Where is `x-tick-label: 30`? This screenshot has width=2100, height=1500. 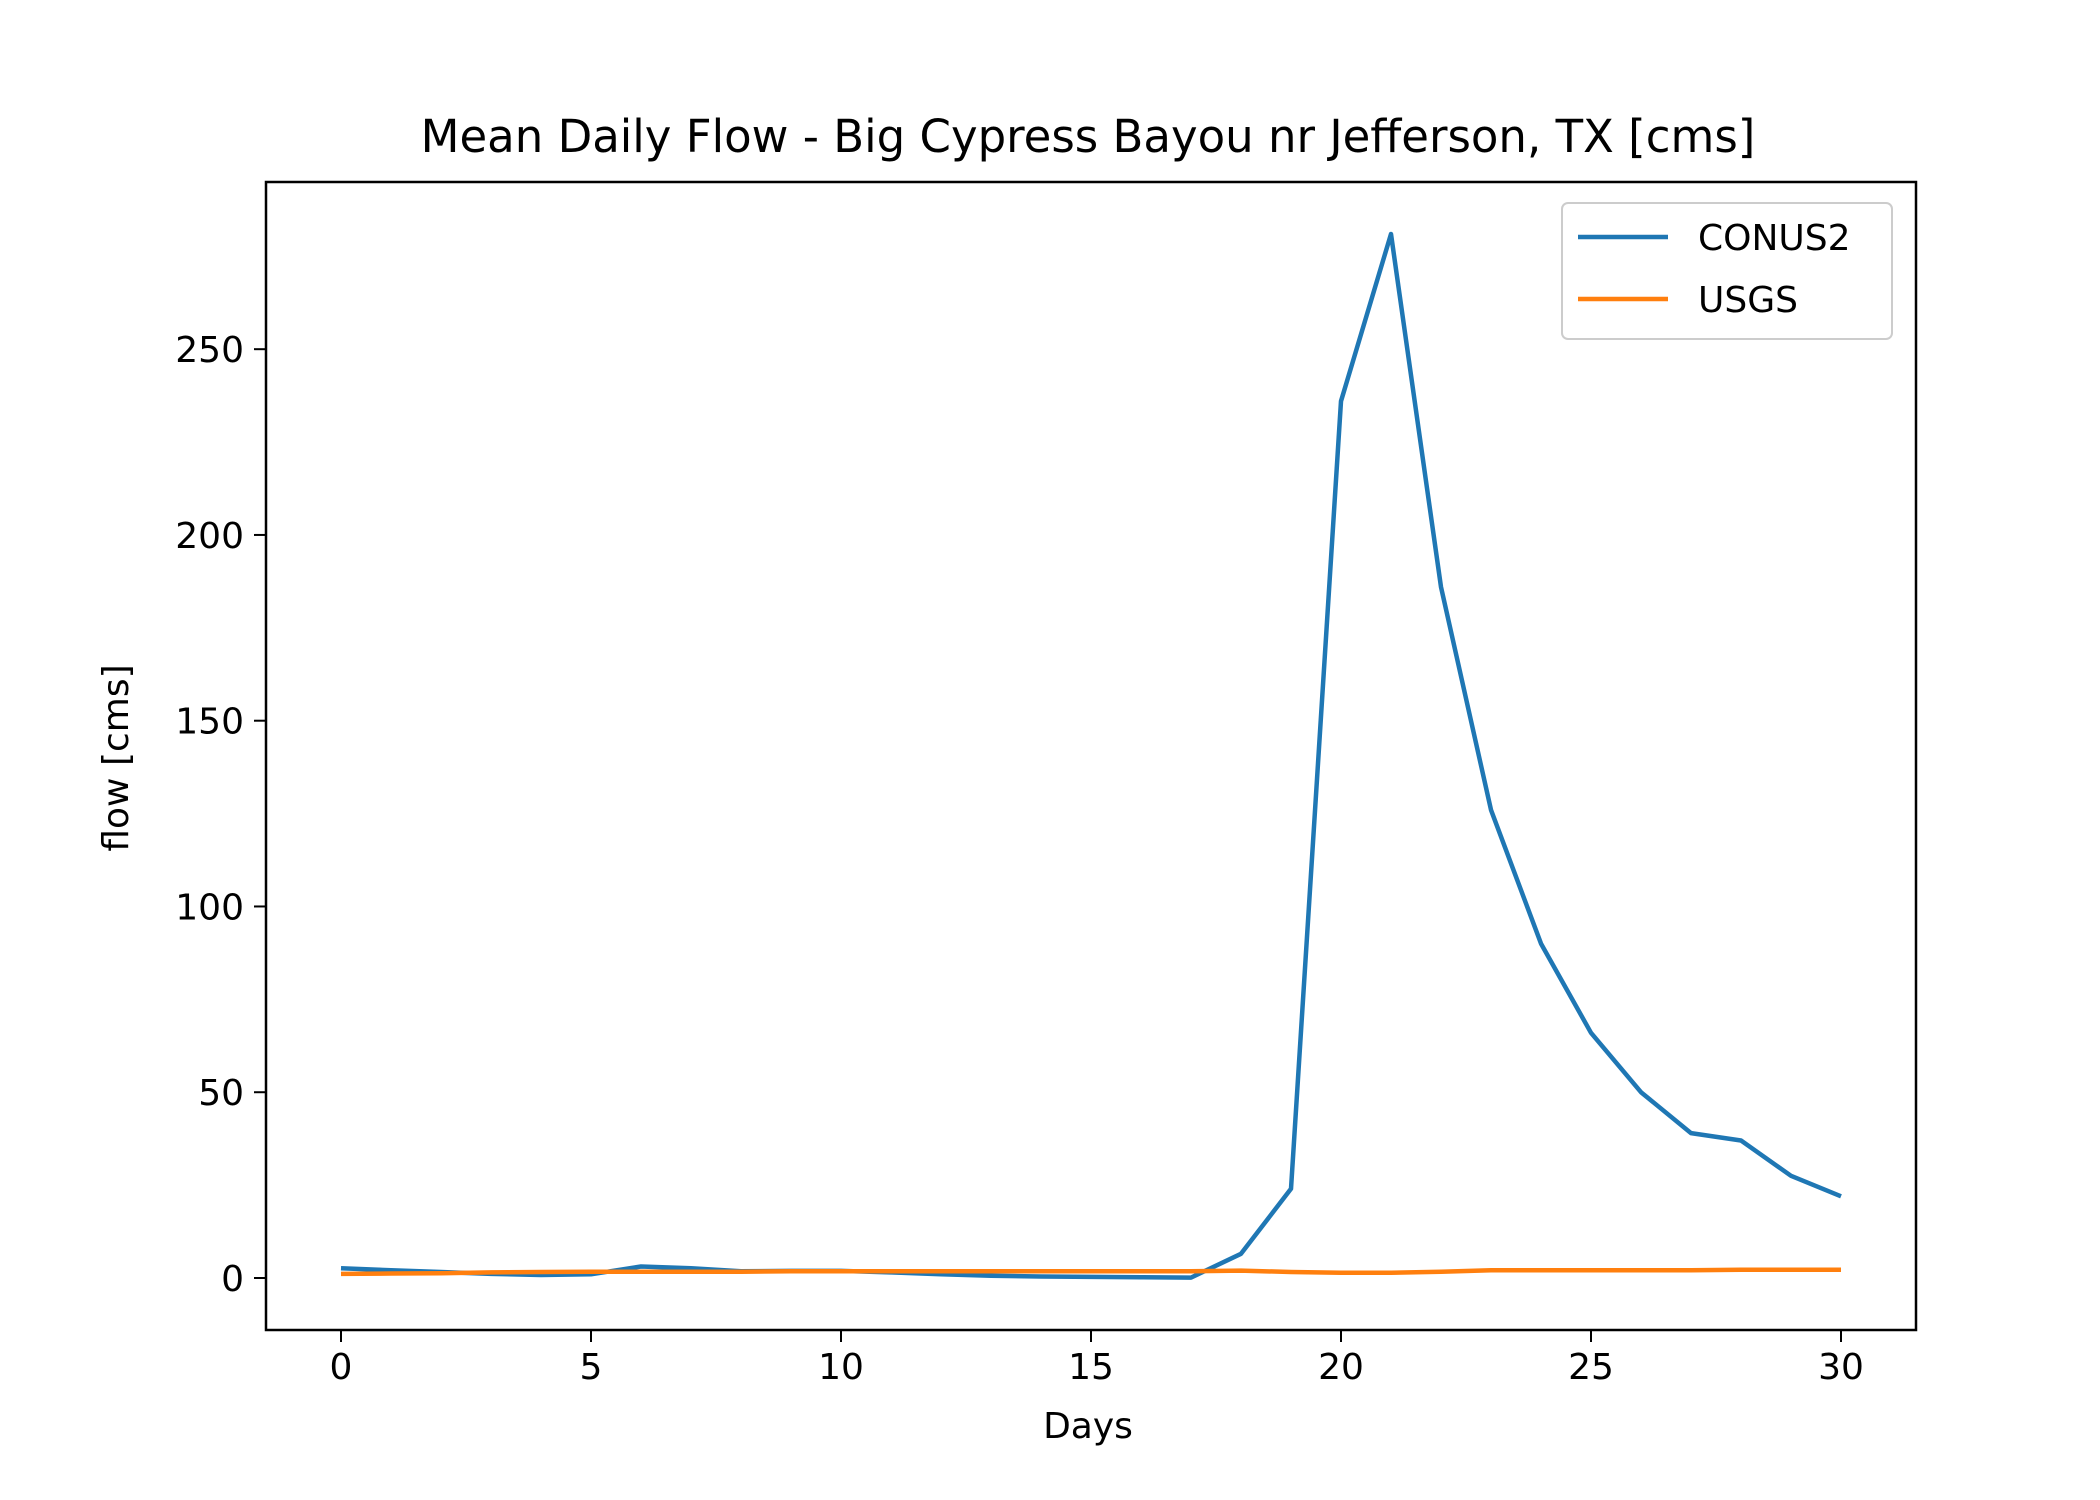
x-tick-label: 30 is located at coordinates (1841, 1367).